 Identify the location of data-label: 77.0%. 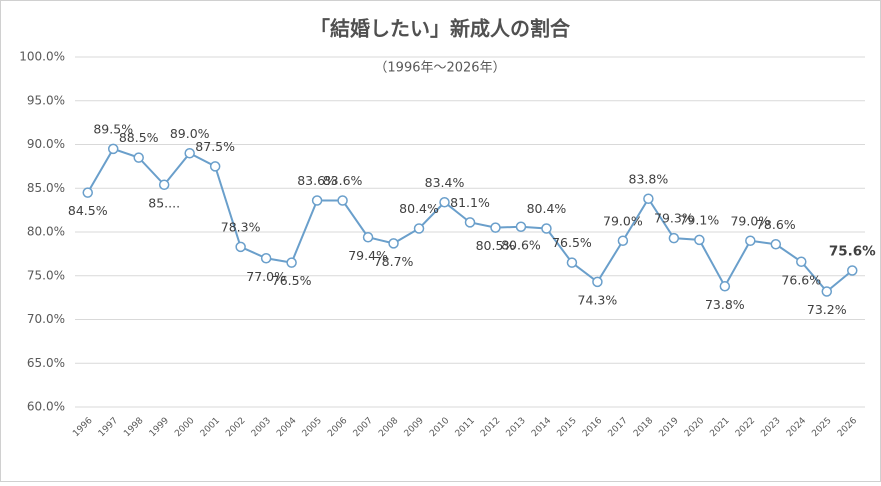
(266, 276).